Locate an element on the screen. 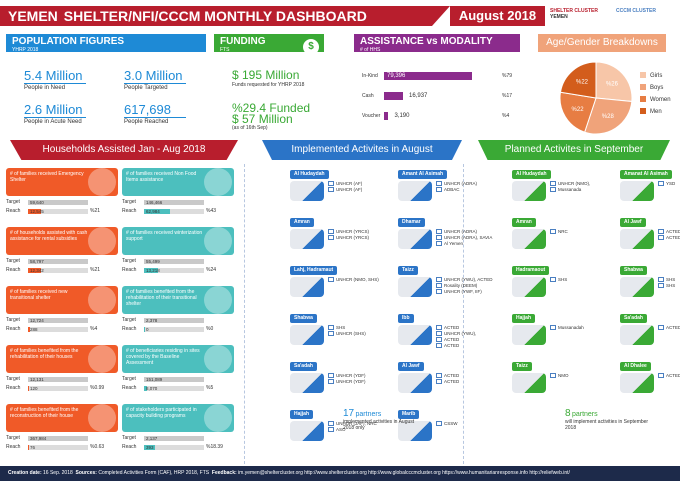  card-target-row: Target 12,131 is located at coordinates (62, 379).